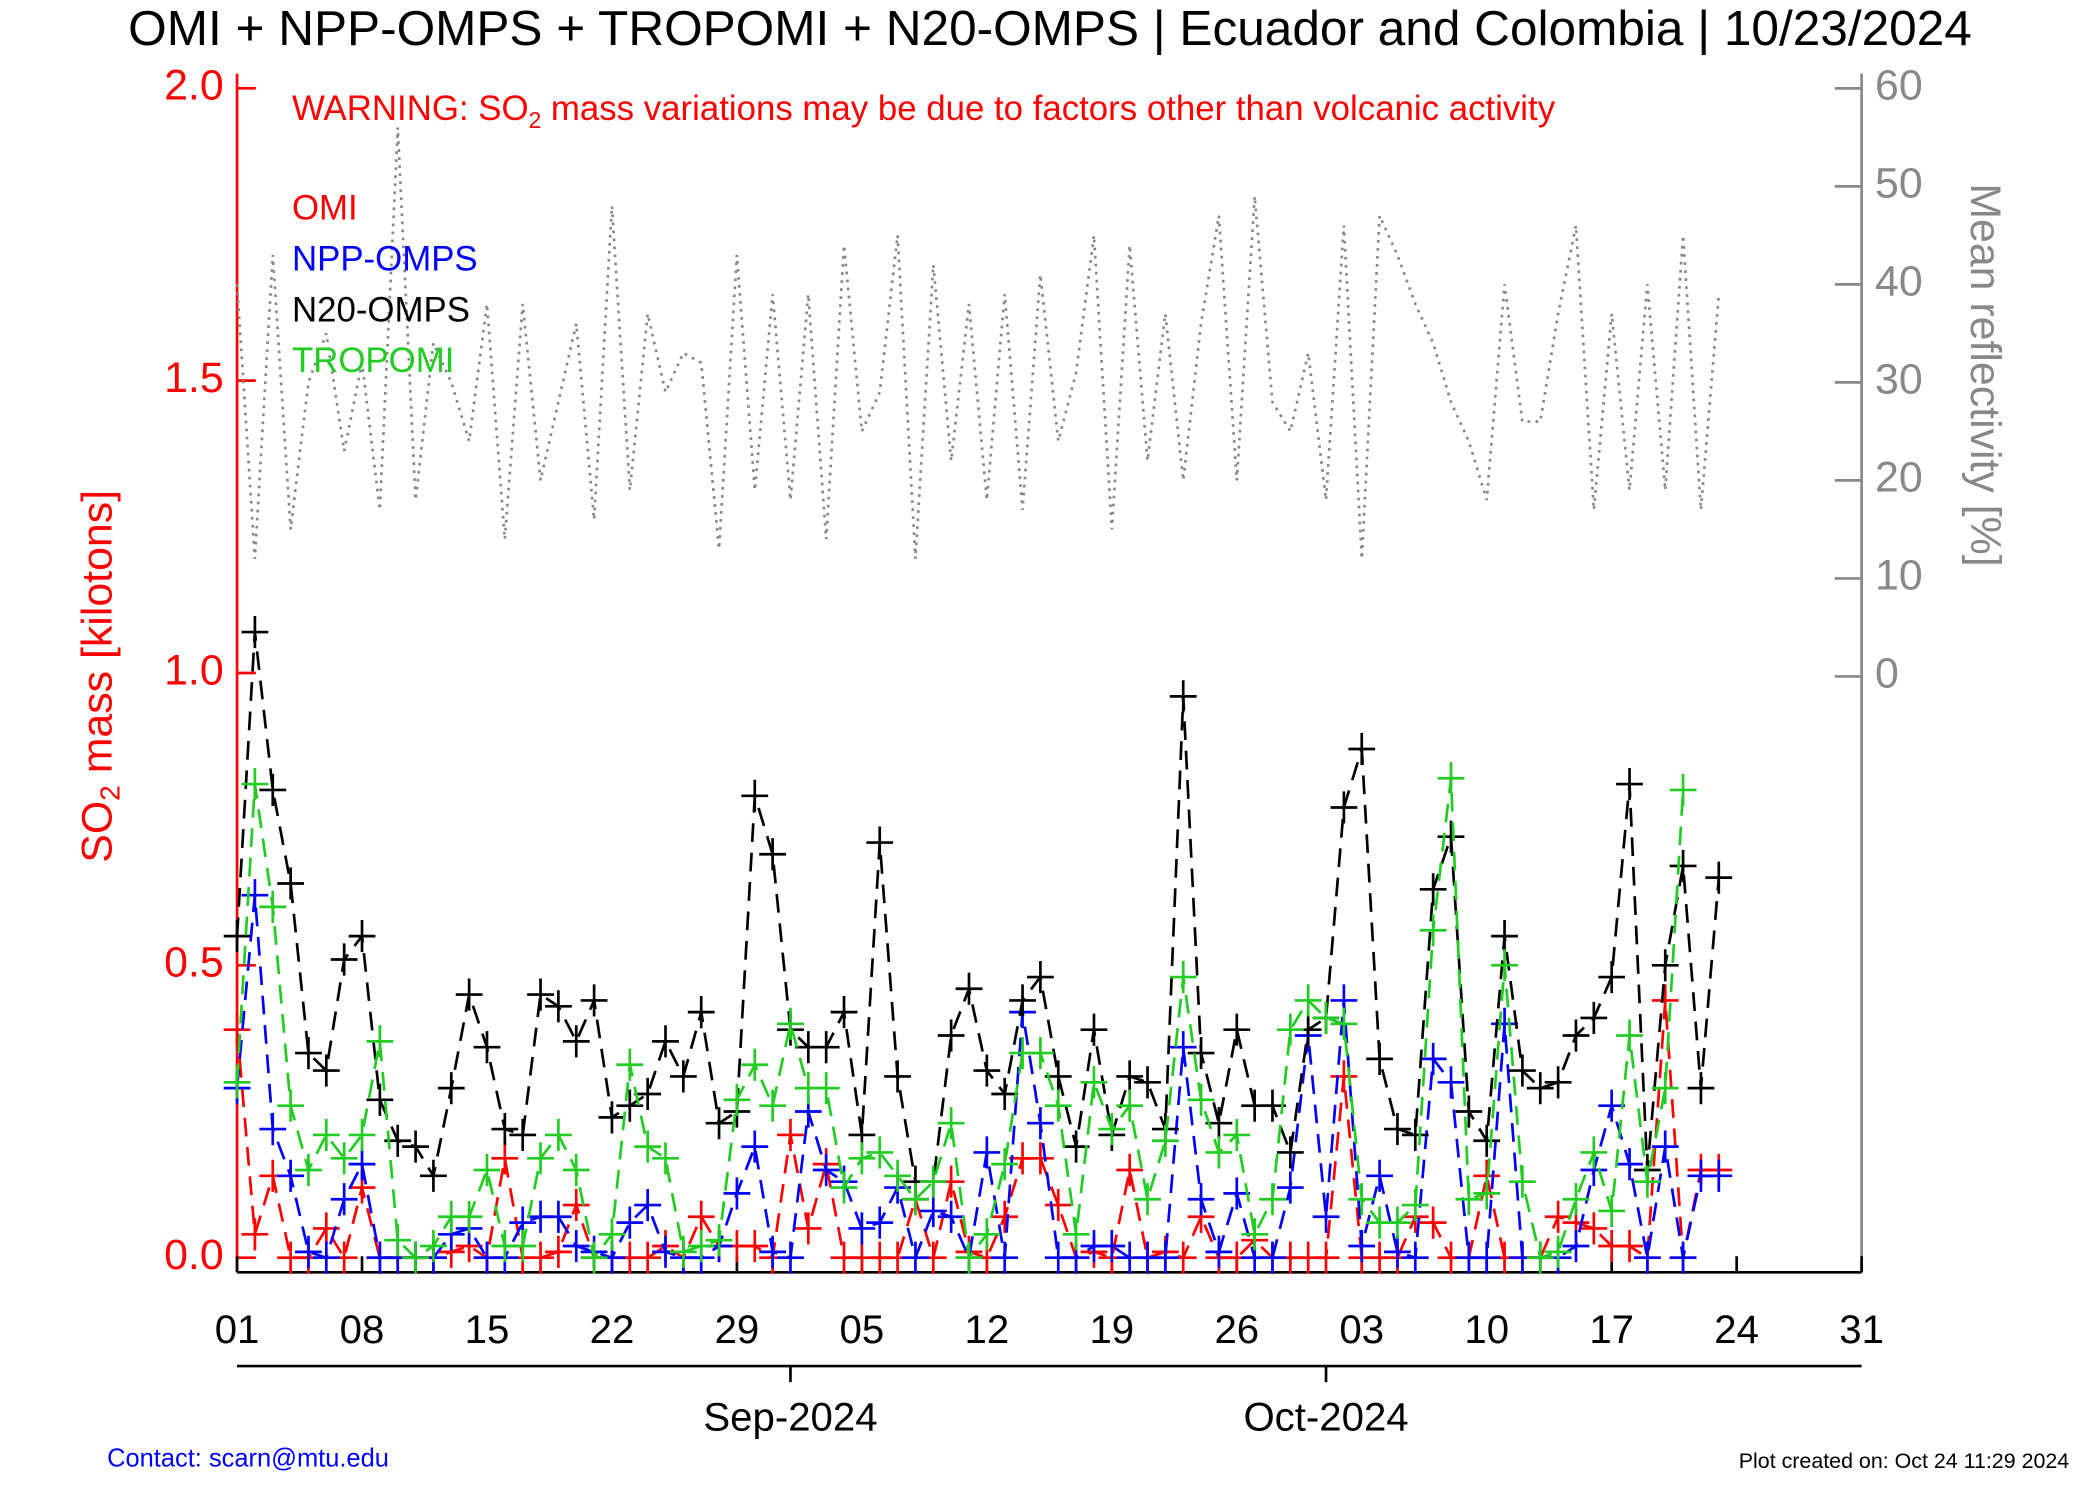 The height and width of the screenshot is (1500, 2100). Describe the element at coordinates (100, 676) in the screenshot. I see `y-axis-label: SO2 mass [kilotons]` at that location.